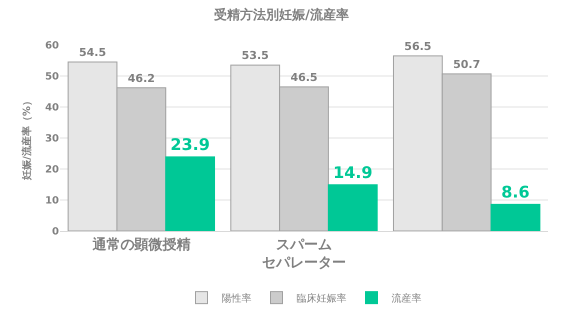 This screenshot has width=563, height=324. I want to click on data-label: 50.7, so click(466, 64).